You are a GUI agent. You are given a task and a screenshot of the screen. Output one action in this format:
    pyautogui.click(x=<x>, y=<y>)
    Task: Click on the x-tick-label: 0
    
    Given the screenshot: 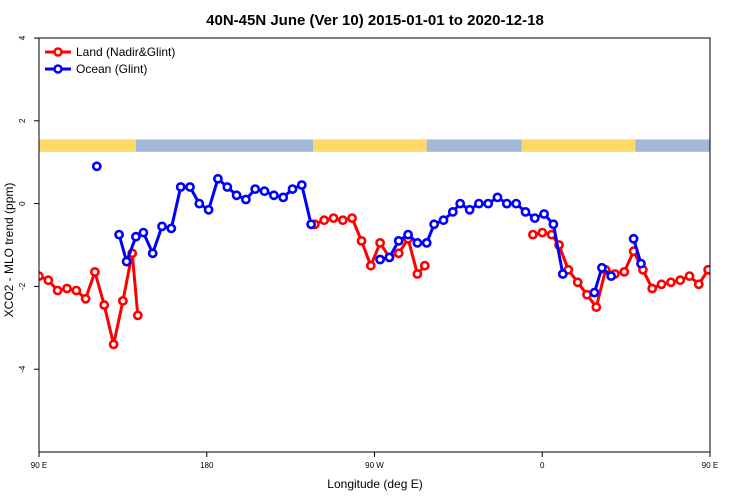 What is the action you would take?
    pyautogui.click(x=542, y=465)
    